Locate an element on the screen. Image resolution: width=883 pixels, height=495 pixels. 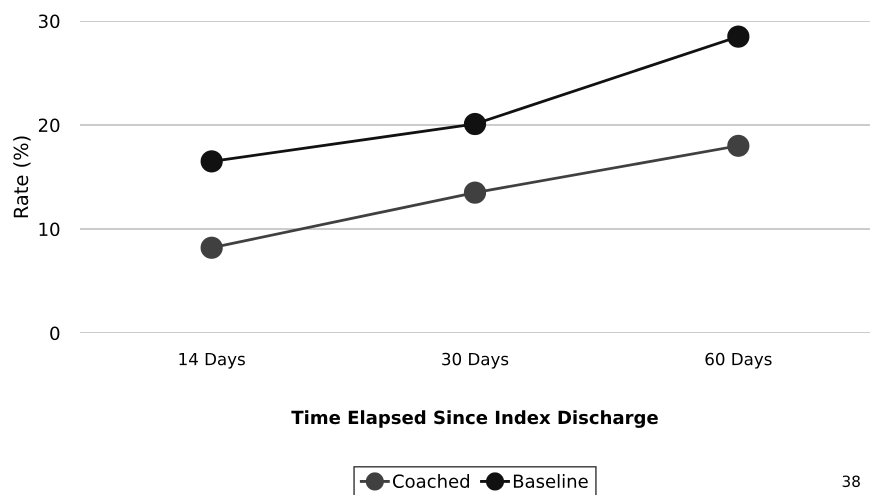
x-tick-label: 14 Days is located at coordinates (212, 360).